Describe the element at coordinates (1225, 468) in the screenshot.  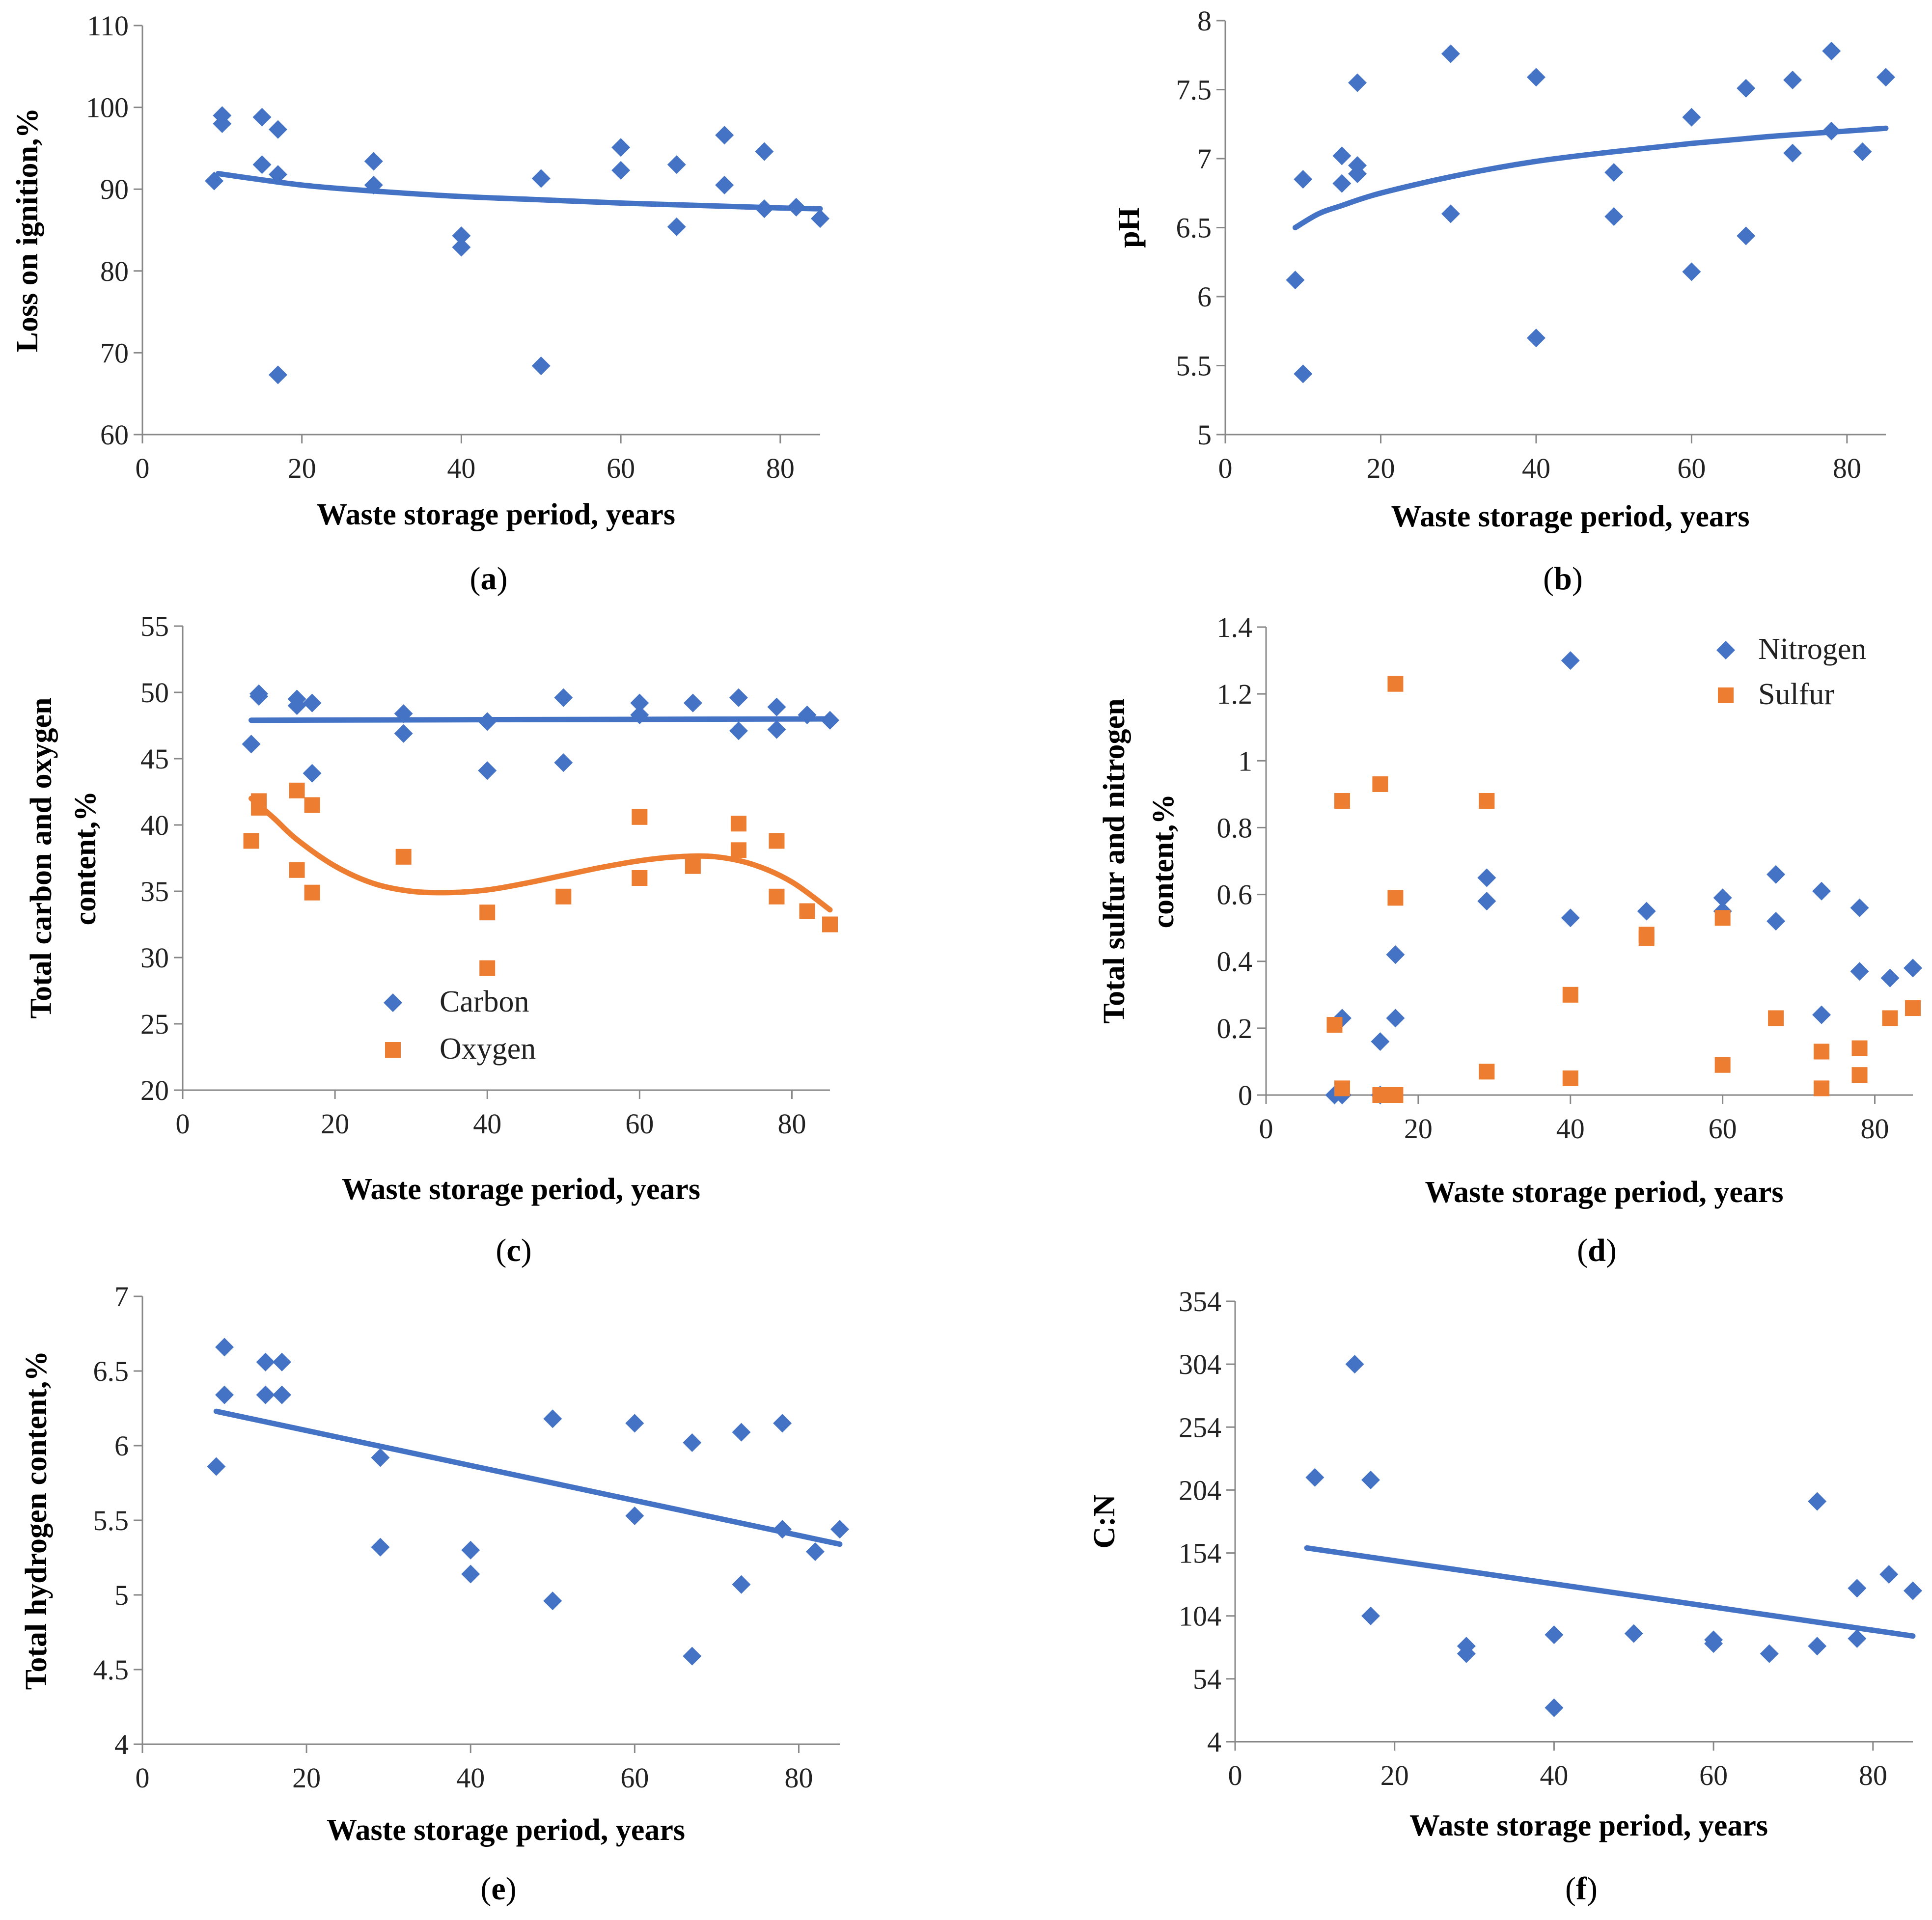
I see `x-tick-label-0: 0` at that location.